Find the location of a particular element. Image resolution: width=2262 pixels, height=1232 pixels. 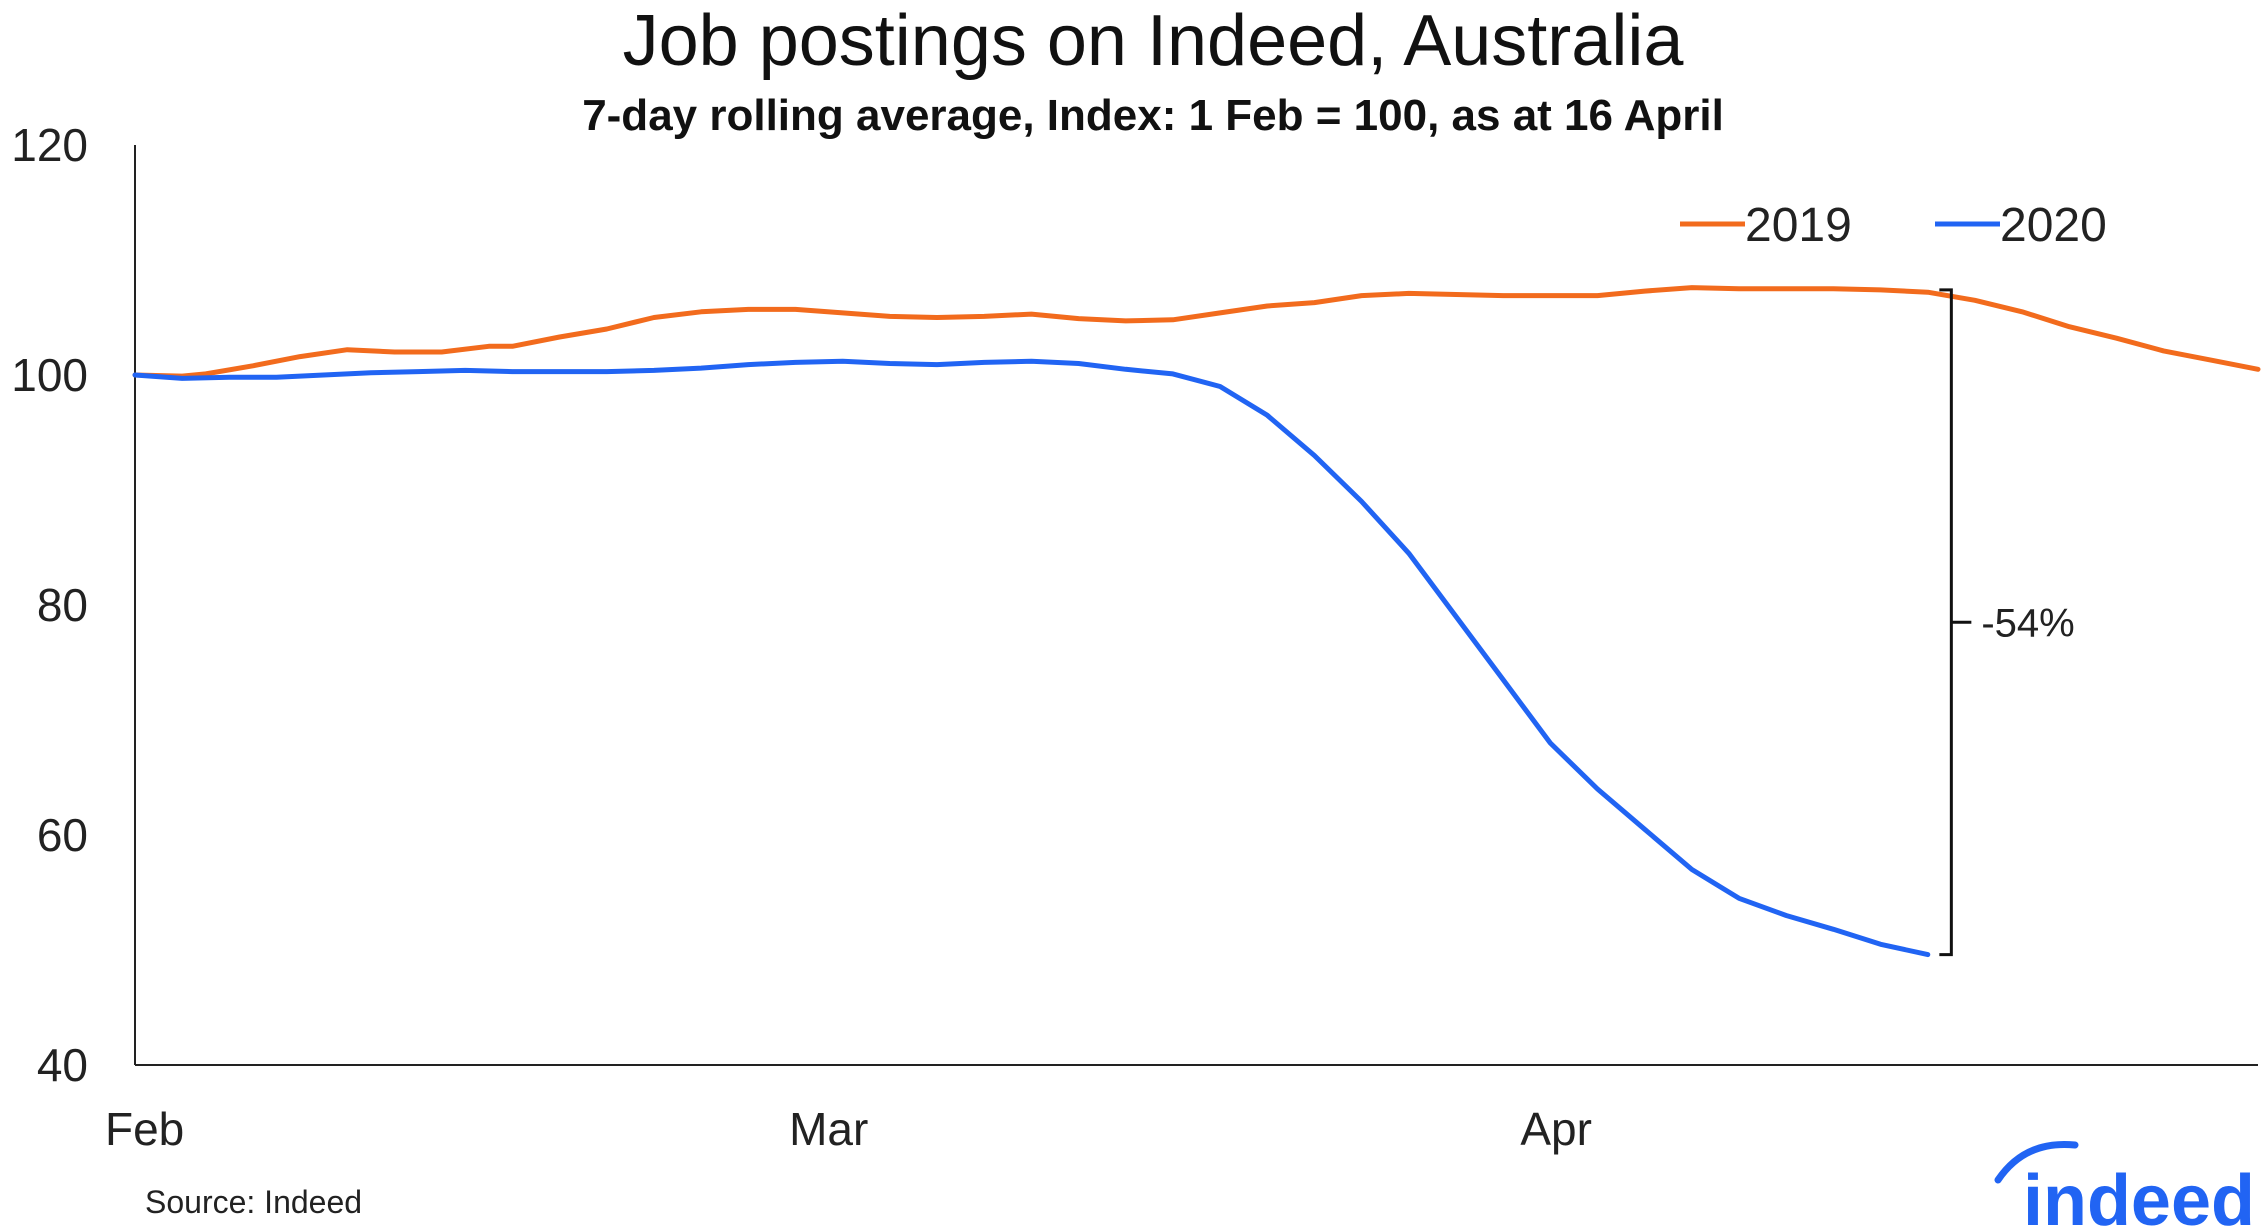

y-tick-label: 100 is located at coordinates (49, 375).